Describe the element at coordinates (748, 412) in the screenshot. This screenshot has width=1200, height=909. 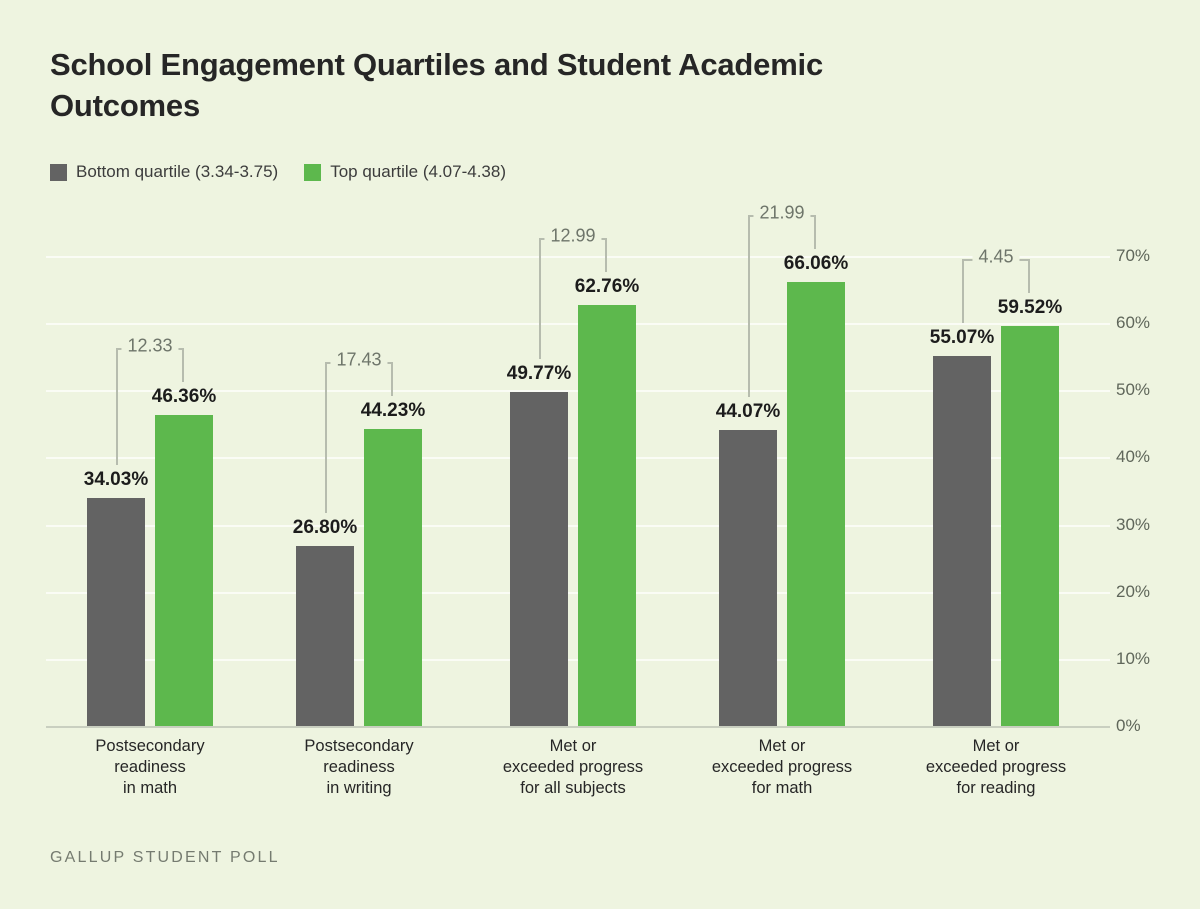
I see `bar-value-label: 44.07%` at that location.